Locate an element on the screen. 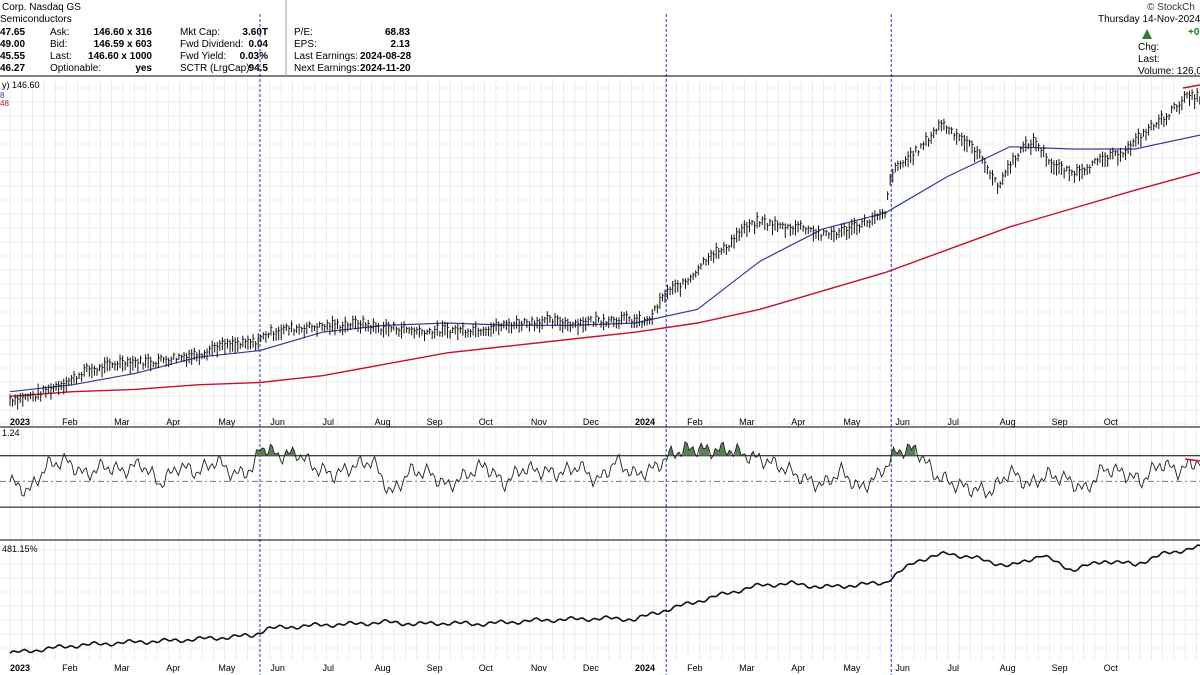 Image resolution: width=1200 pixels, height=675 pixels. header-field-value: 2024-08-28 is located at coordinates (386, 56).